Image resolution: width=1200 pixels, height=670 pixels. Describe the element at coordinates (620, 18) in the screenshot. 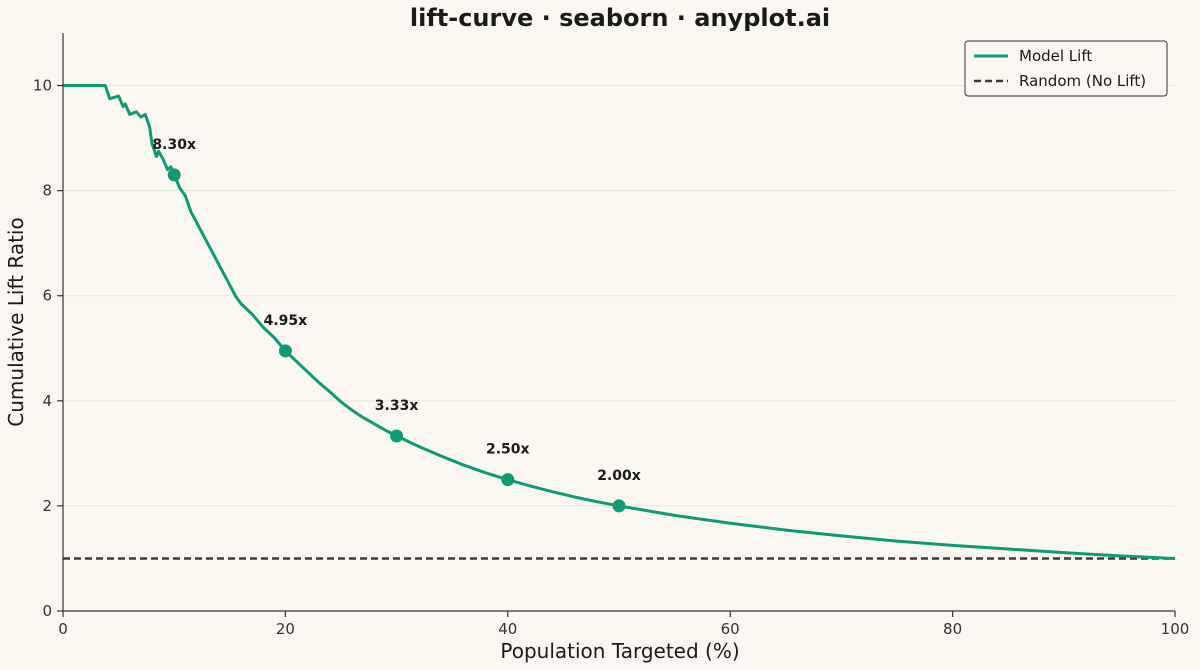

I see `chart-title: lift-curve · seaborn · anyplot.ai` at that location.